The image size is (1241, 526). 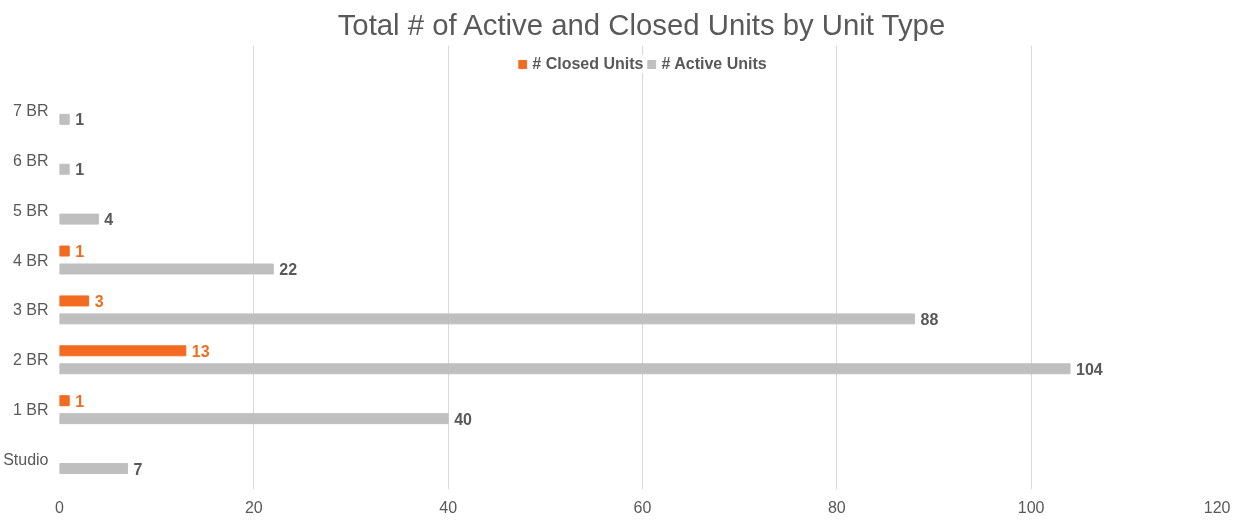 I want to click on y-tick-label: 2 BR, so click(x=30, y=360).